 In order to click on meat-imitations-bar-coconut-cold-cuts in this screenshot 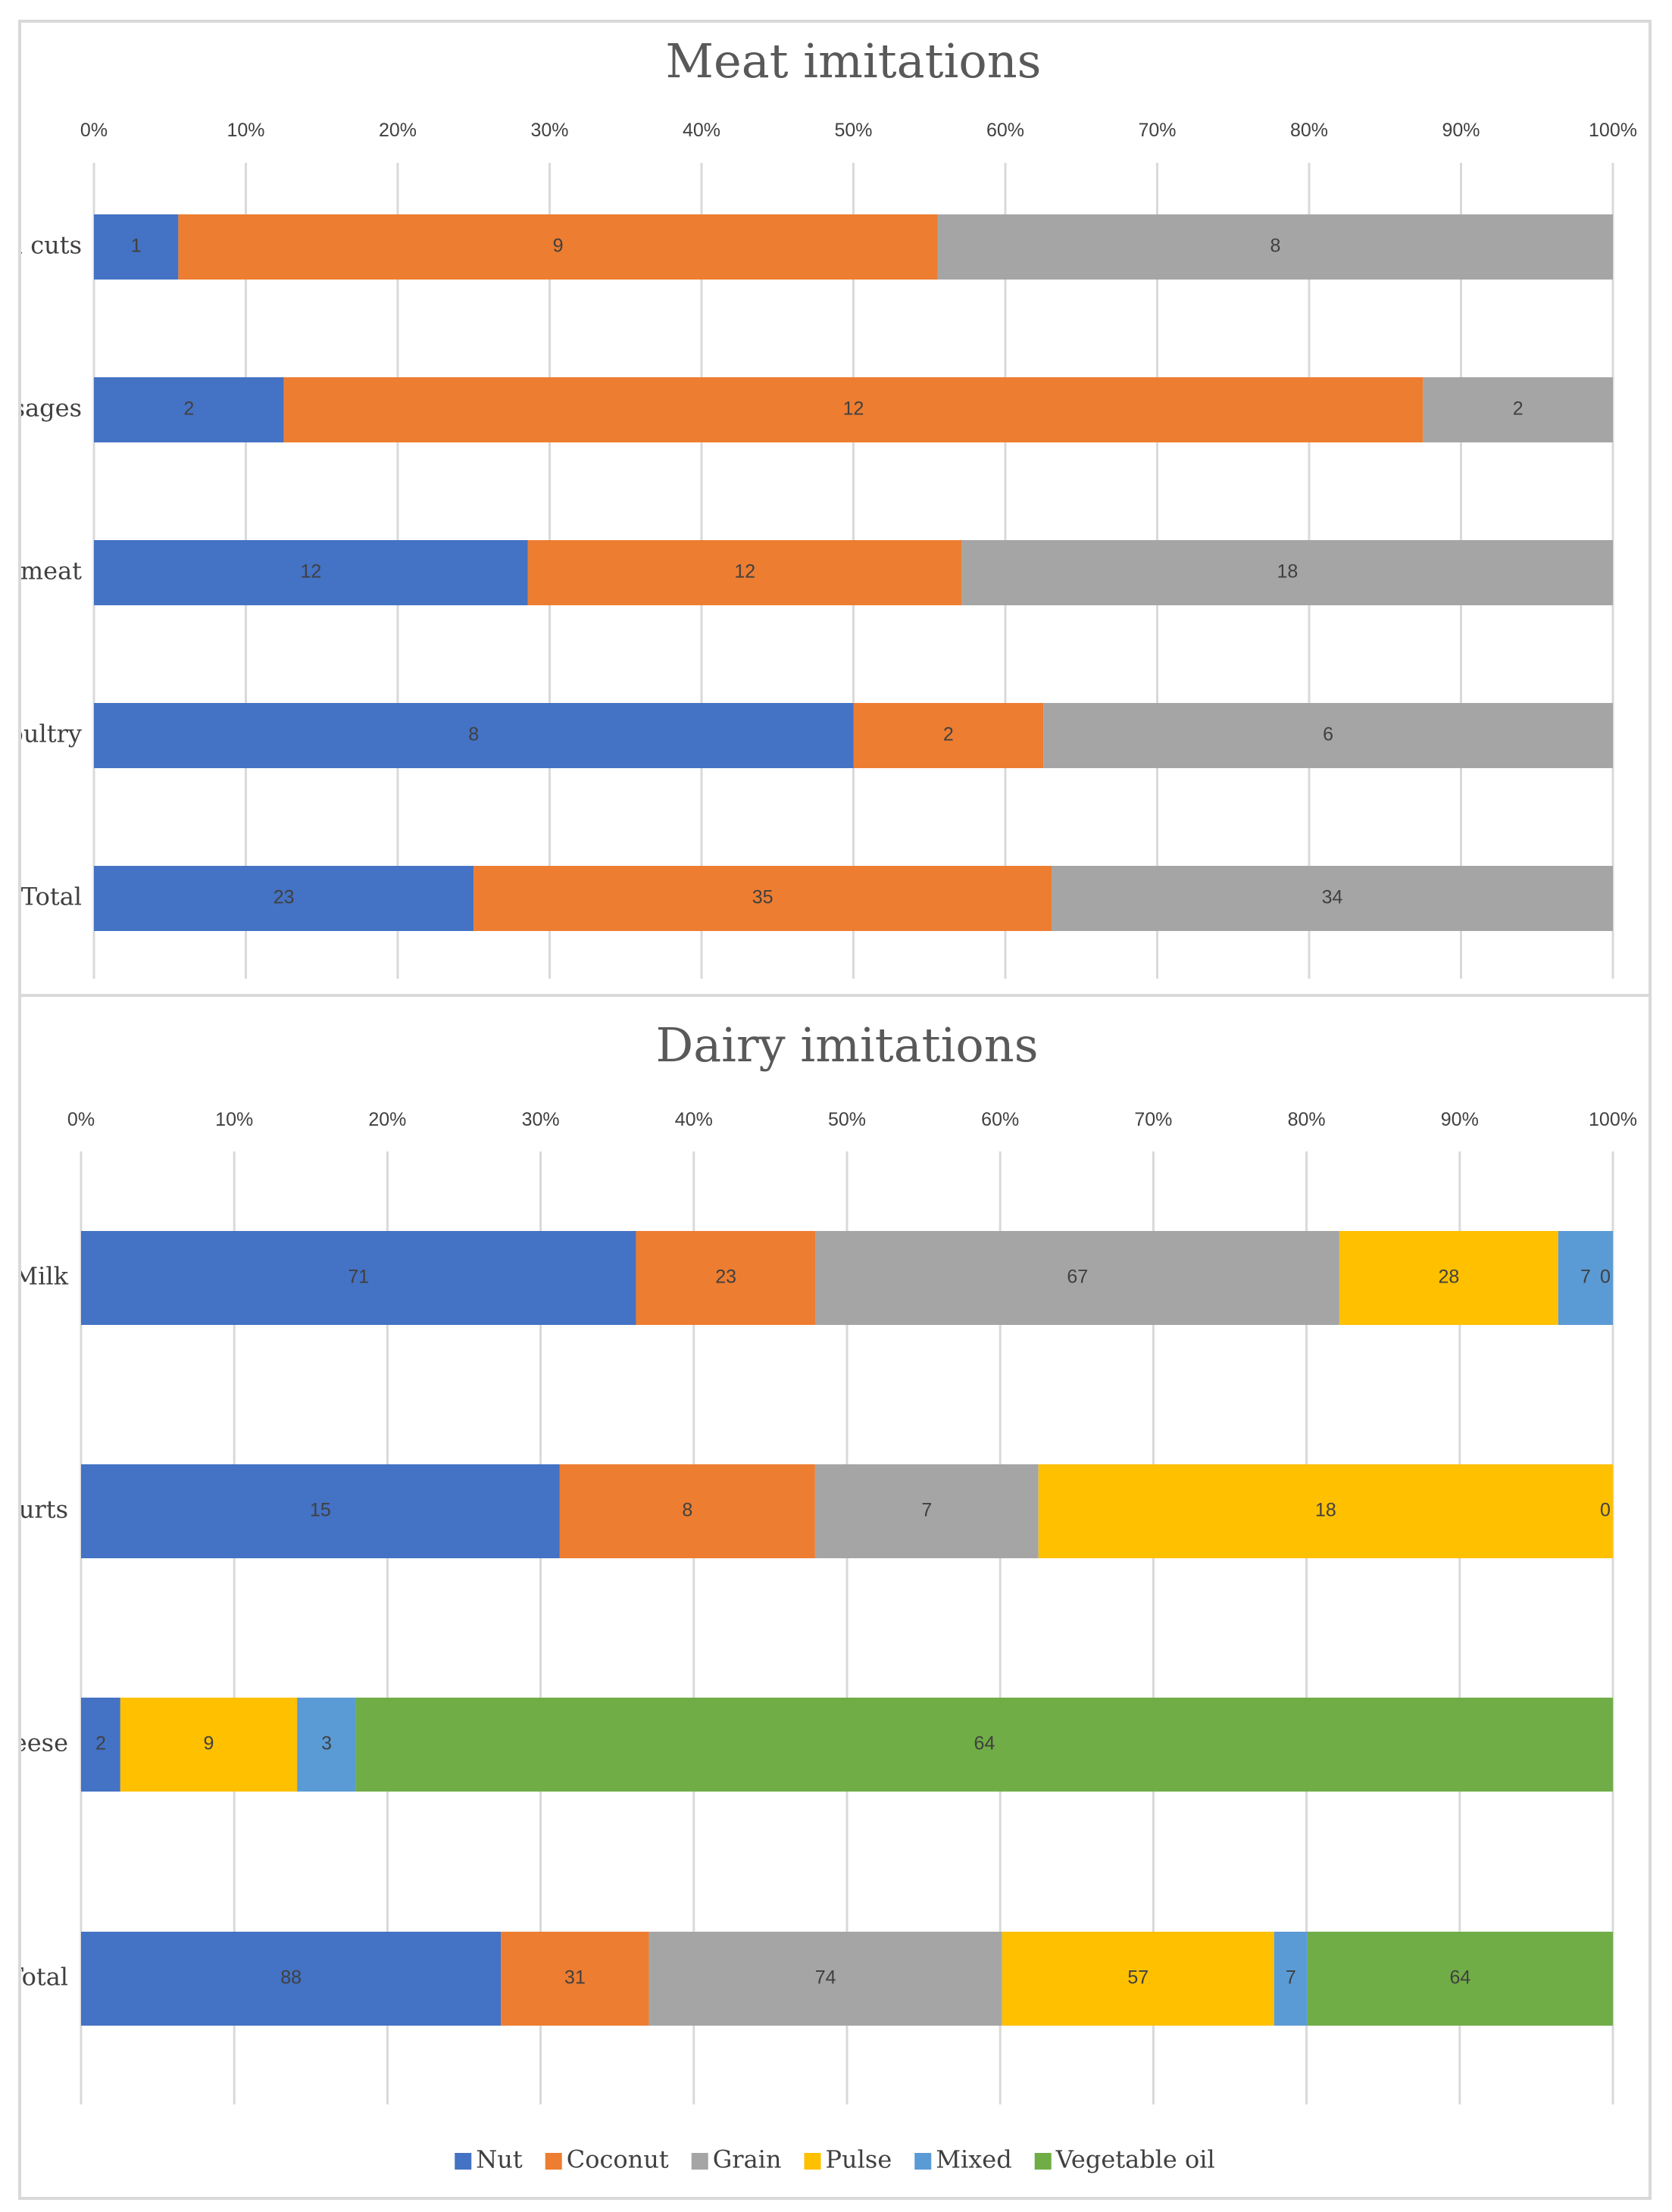, I will do `click(558, 247)`.